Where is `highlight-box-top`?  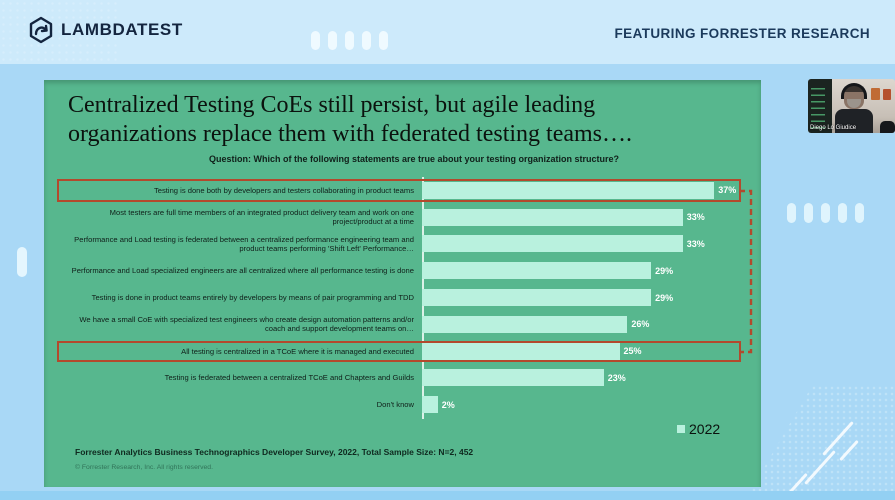 highlight-box-top is located at coordinates (399, 190).